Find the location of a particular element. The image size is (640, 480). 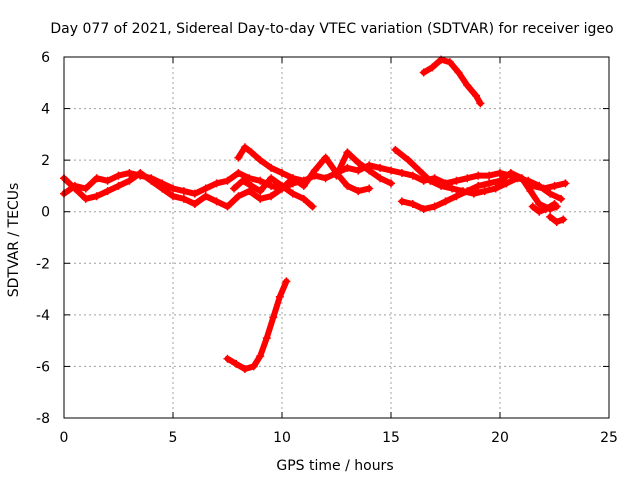

x-axis-label: GPS time / hours is located at coordinates (334, 466).